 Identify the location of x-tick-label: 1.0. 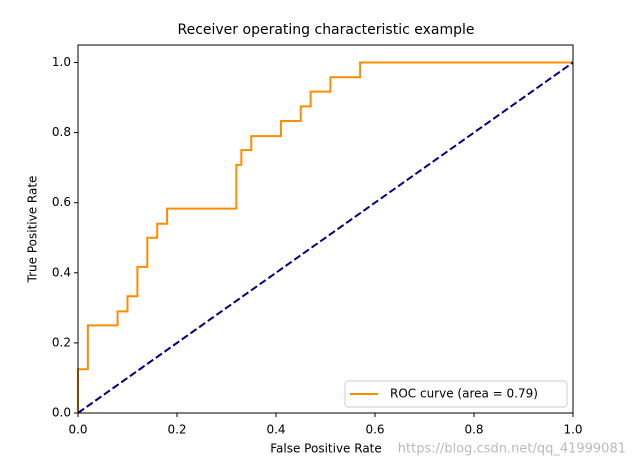
(572, 430).